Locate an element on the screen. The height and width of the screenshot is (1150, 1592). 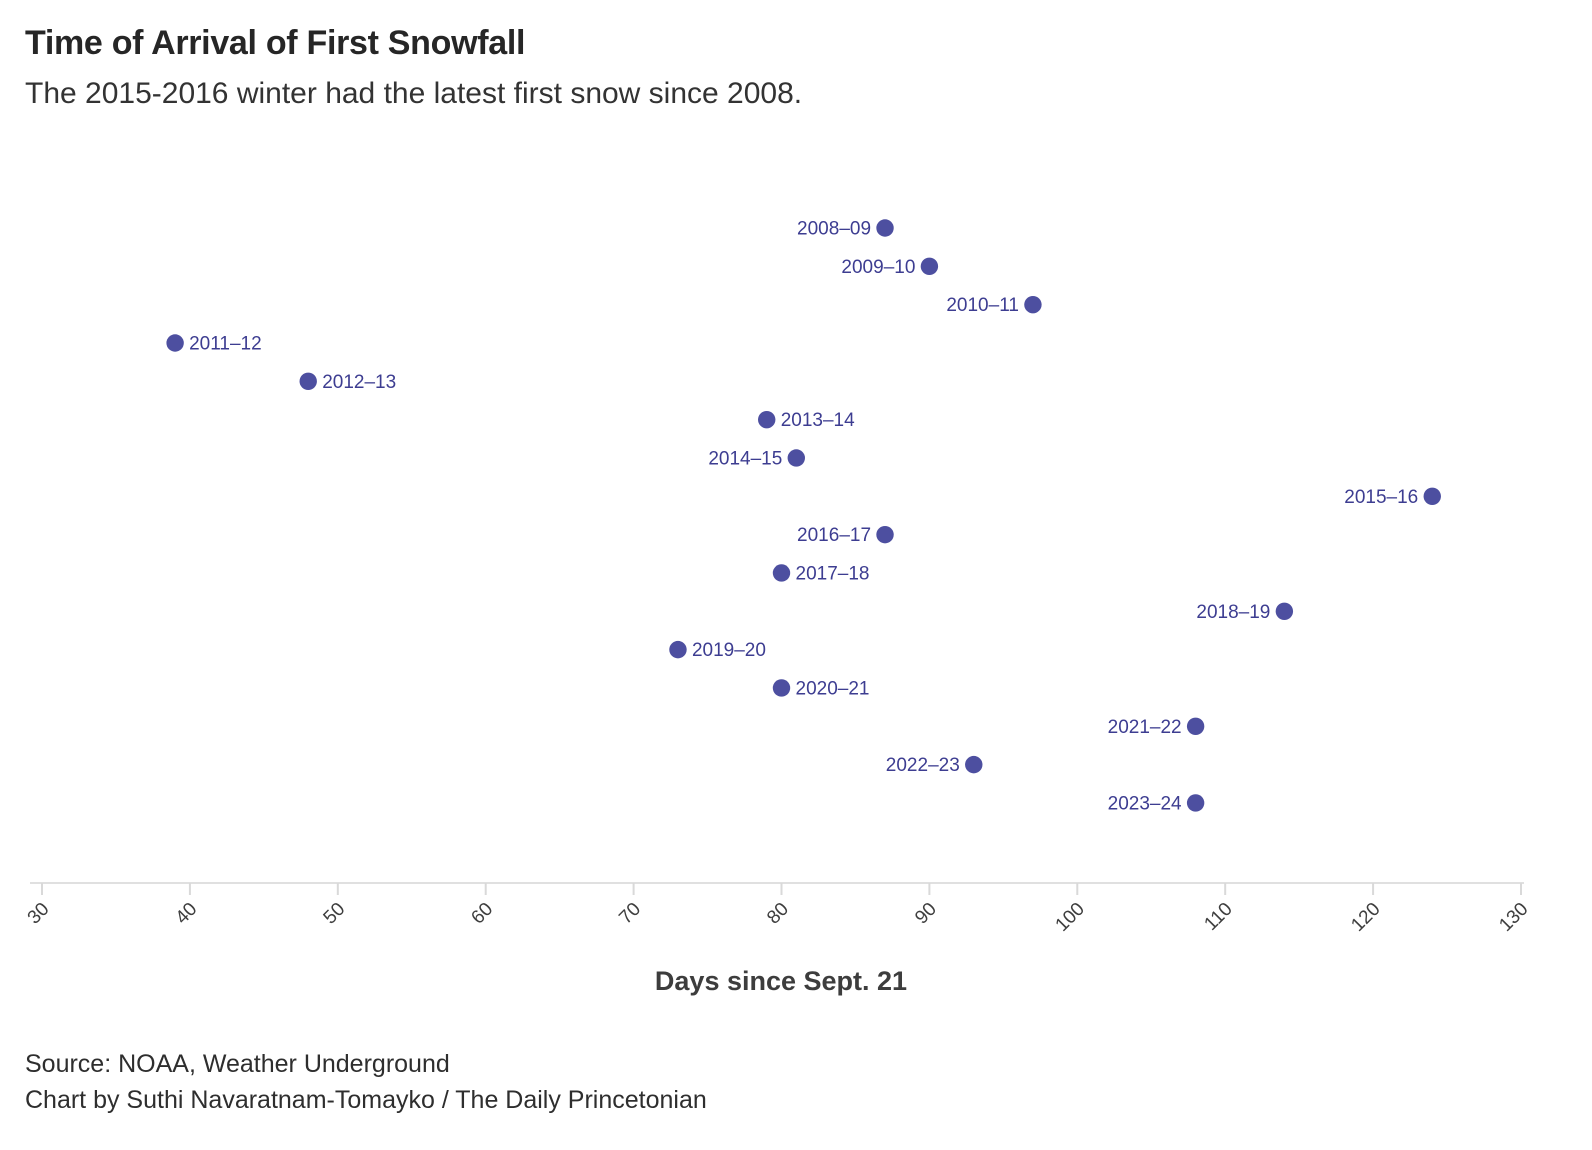
x-axis-tick-label: 60 is located at coordinates (482, 914).